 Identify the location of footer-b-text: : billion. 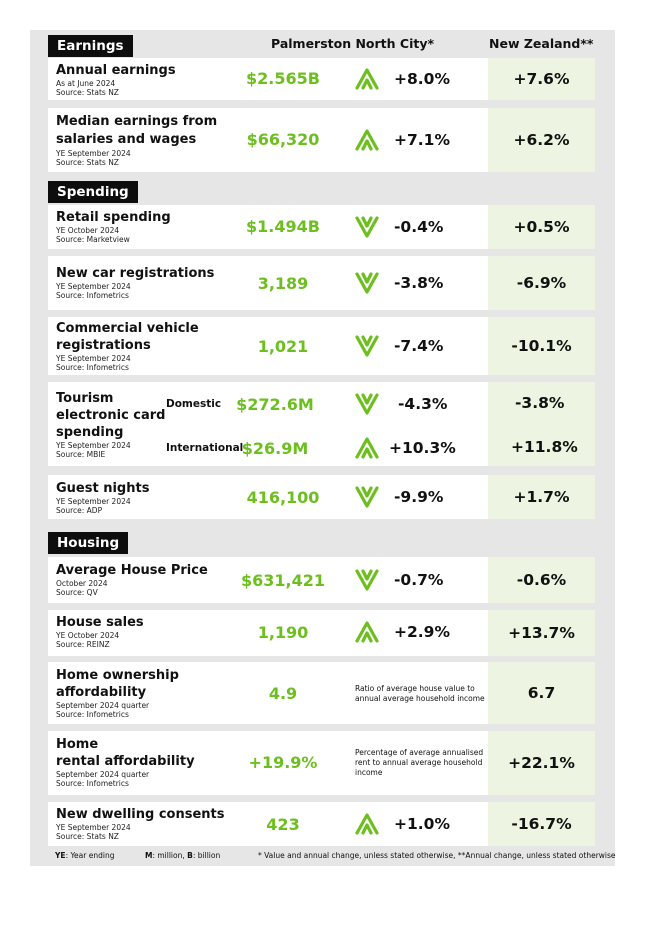
(206, 855).